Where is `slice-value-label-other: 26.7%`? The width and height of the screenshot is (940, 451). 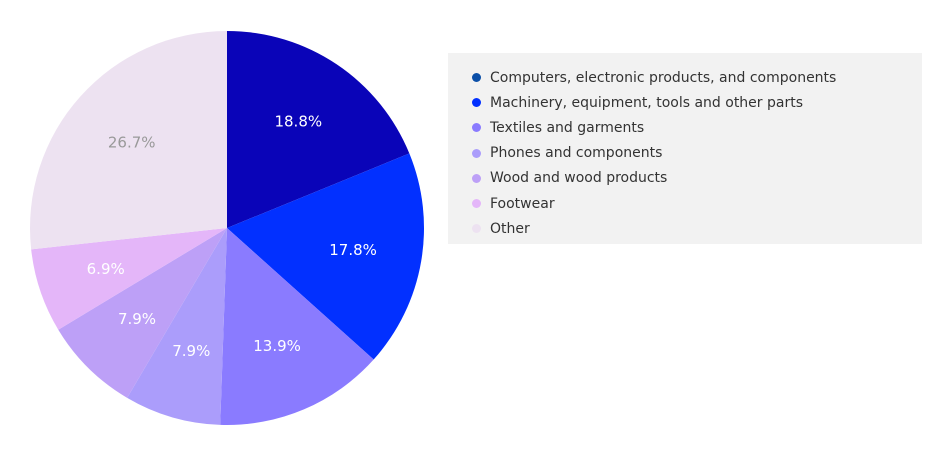
slice-value-label-other: 26.7% is located at coordinates (132, 143).